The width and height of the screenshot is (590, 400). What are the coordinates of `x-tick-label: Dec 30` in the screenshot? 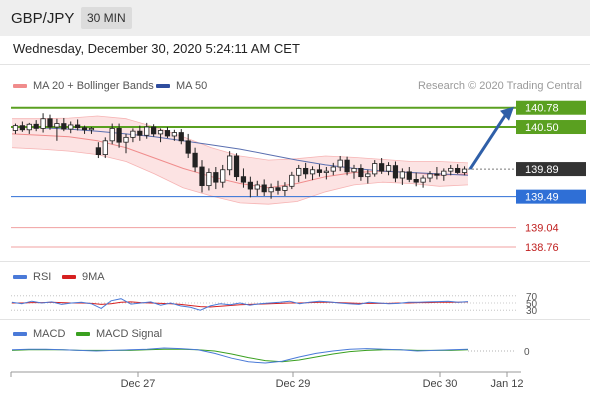 It's located at (440, 384).